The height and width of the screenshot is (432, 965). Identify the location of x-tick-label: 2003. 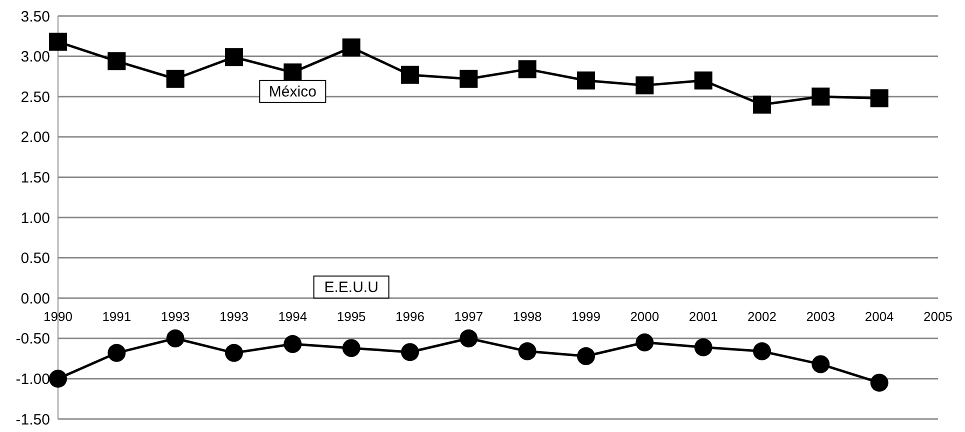
(821, 316).